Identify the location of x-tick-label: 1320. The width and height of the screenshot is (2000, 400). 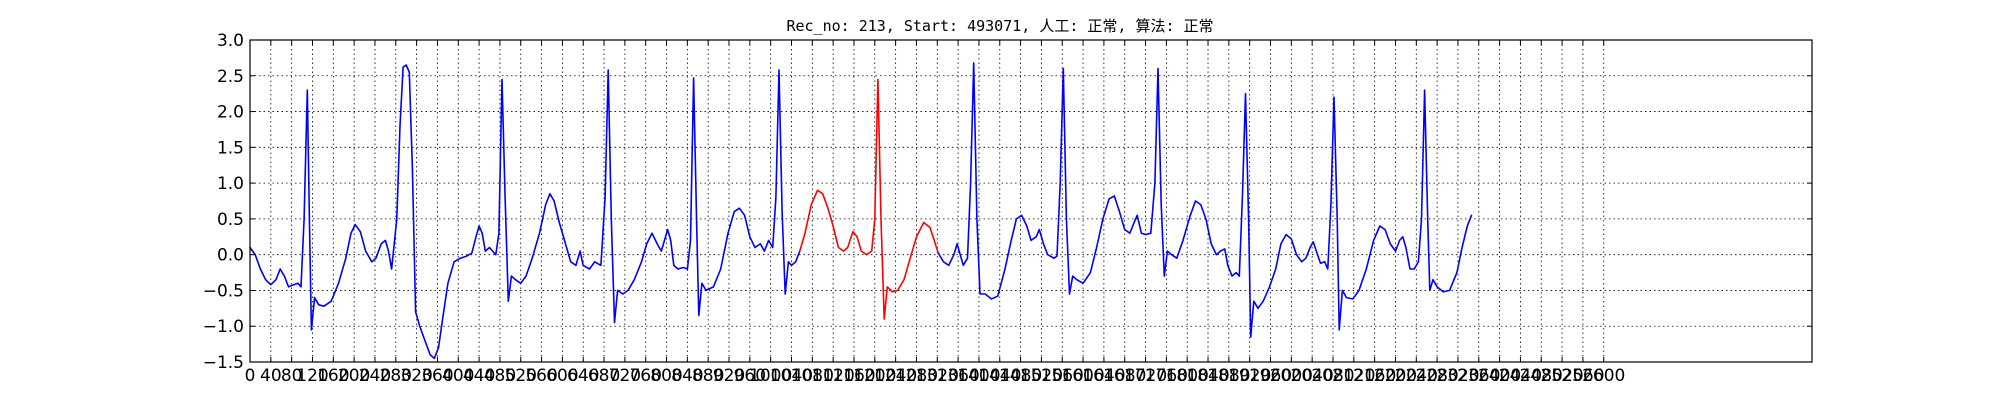
(937, 376).